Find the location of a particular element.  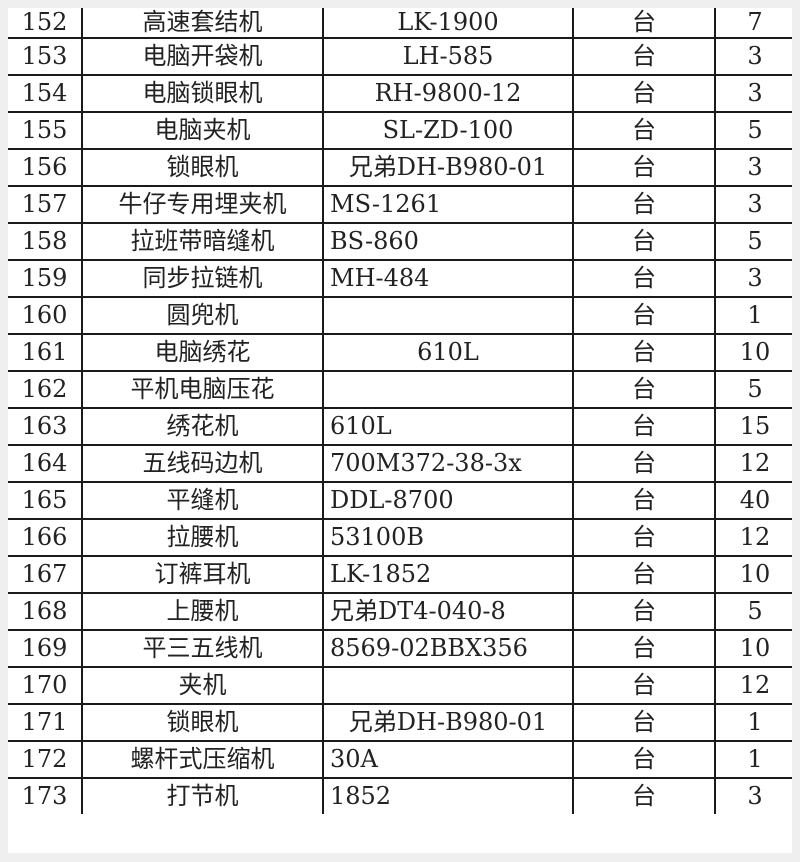

equipment-name-cell: 高速套结机 is located at coordinates (202, 23).